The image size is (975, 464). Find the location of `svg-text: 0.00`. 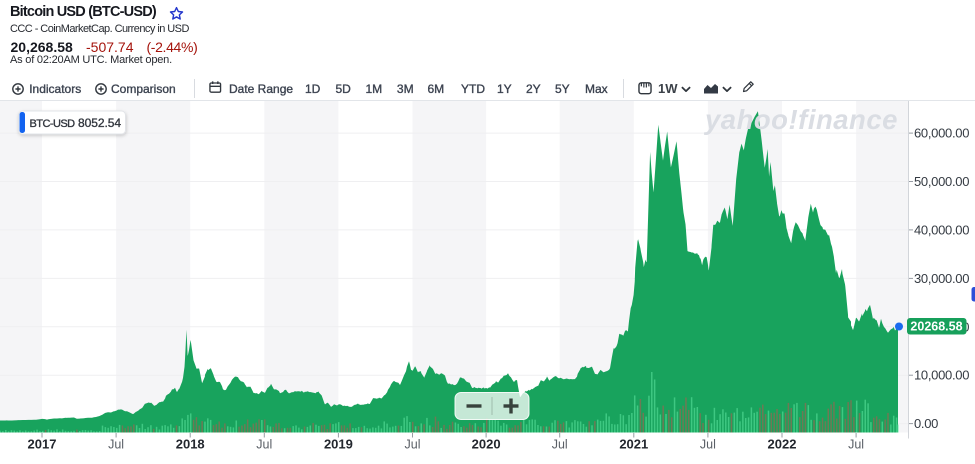

svg-text: 0.00 is located at coordinates (926, 423).